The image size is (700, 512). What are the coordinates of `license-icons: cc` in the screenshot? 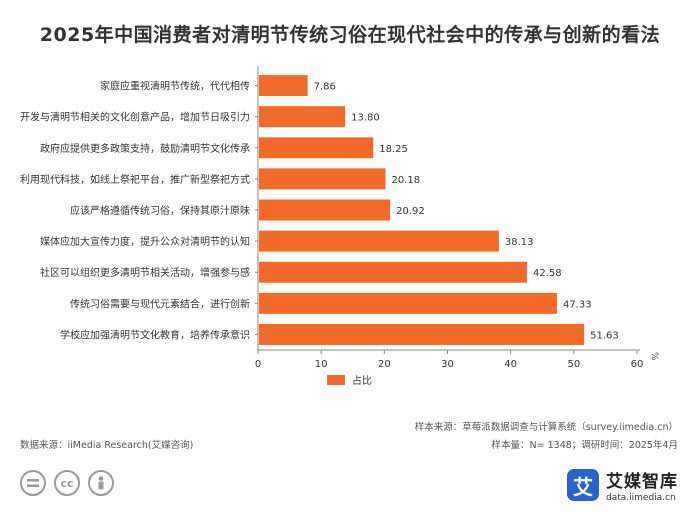 It's located at (67, 483).